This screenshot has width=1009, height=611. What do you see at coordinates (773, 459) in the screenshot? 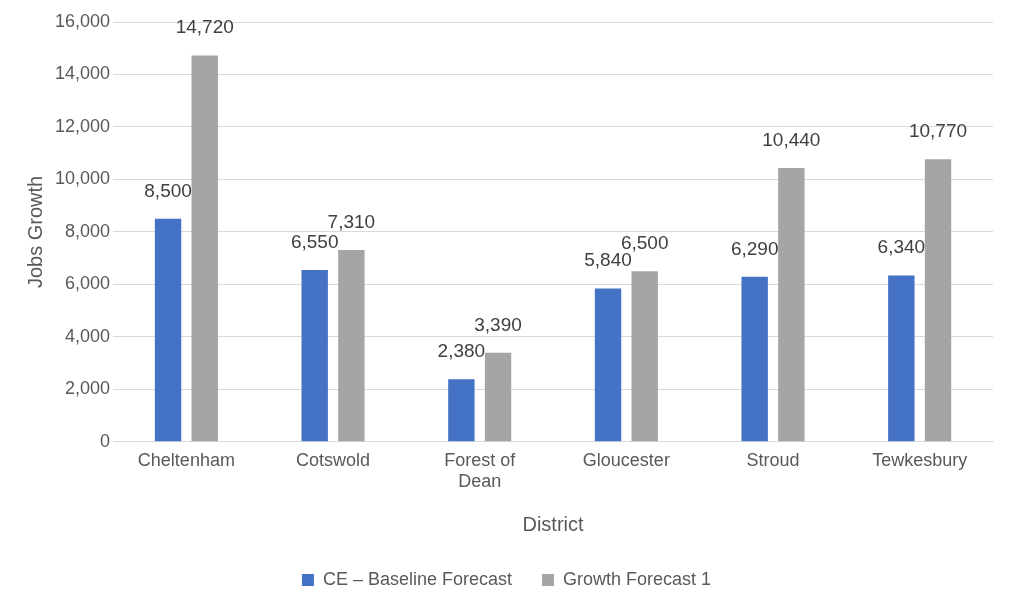
I see `x-tick-label: Stroud` at bounding box center [773, 459].